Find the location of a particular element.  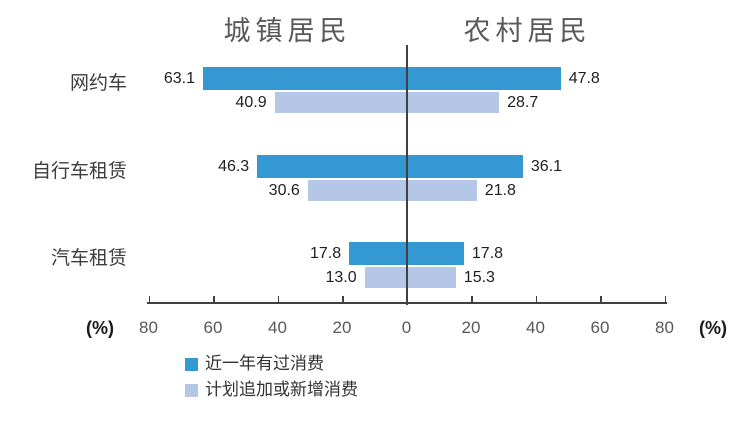

value-label-rural-cat2-series1: 15.3 is located at coordinates (479, 277).